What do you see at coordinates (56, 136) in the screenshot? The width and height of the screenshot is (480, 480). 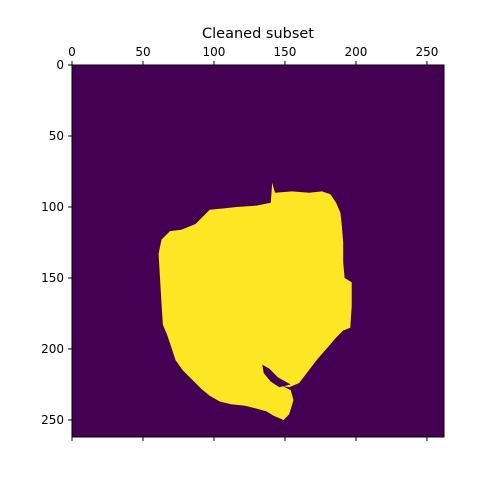 I see `y-tick-label-50: 50` at bounding box center [56, 136].